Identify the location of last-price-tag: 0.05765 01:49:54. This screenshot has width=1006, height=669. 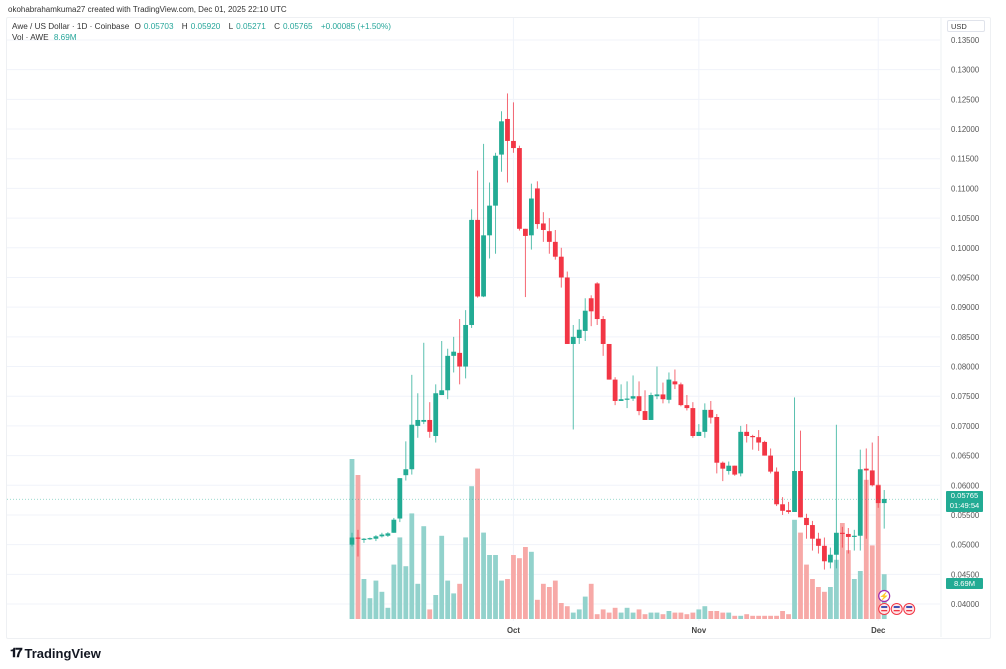
(964, 501).